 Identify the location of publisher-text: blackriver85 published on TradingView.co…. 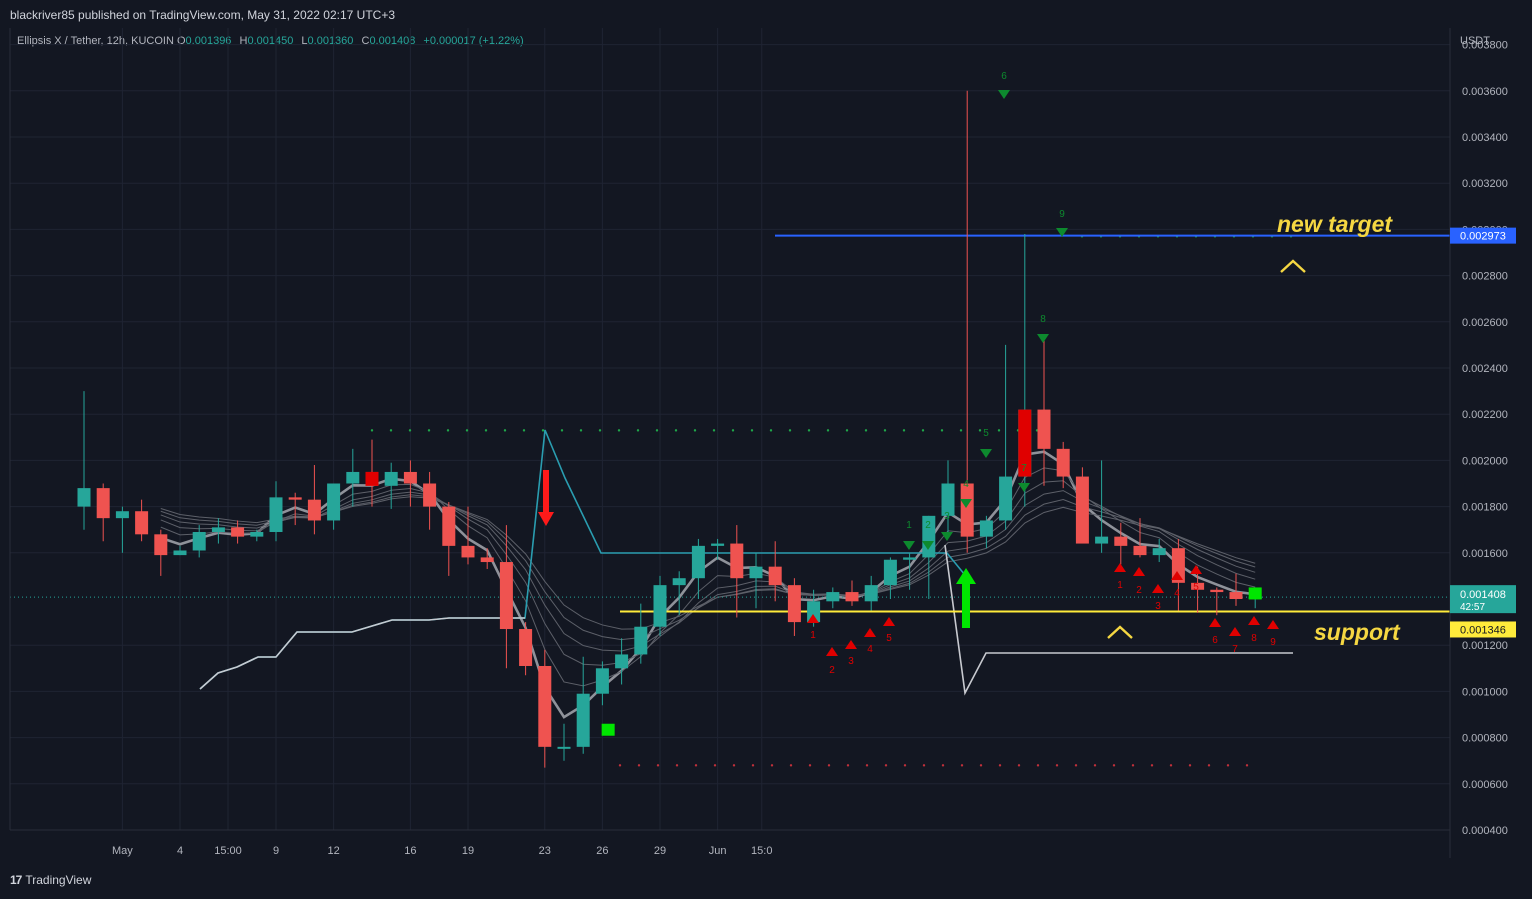
(203, 15).